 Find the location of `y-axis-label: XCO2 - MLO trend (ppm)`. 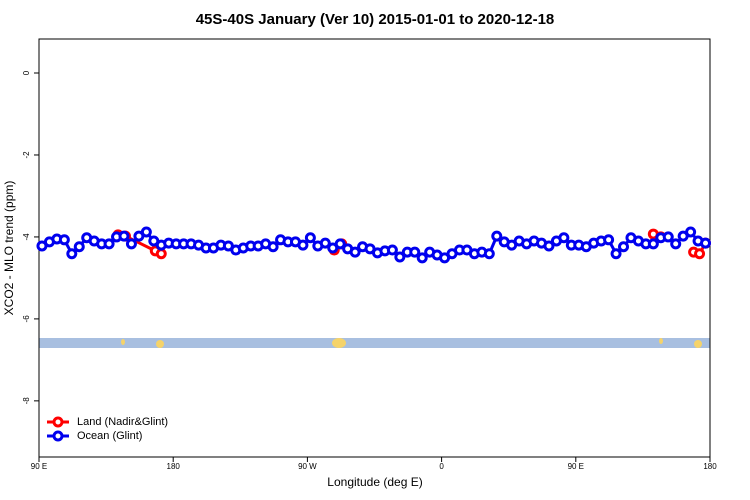

y-axis-label: XCO2 - MLO trend (ppm) is located at coordinates (9, 248).